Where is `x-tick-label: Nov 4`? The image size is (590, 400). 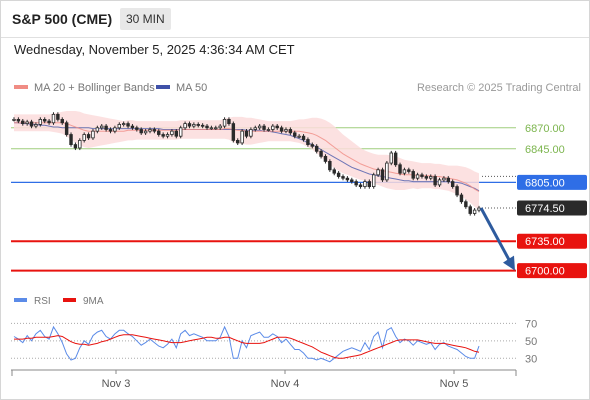 x-tick-label: Nov 4 is located at coordinates (285, 384).